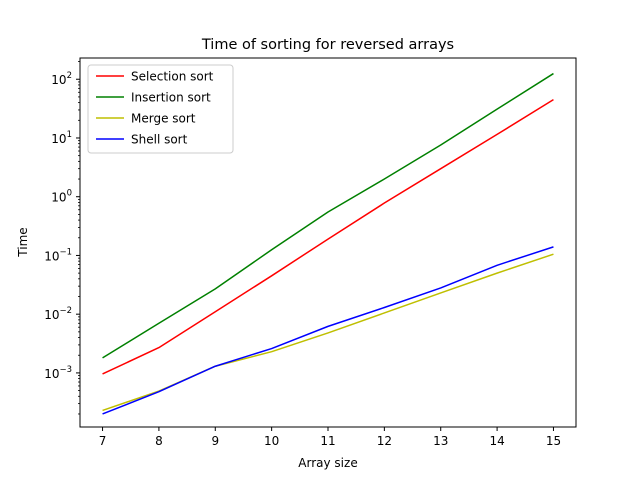 The image size is (640, 484). I want to click on y-tick-exponent: −1, so click(65, 252).